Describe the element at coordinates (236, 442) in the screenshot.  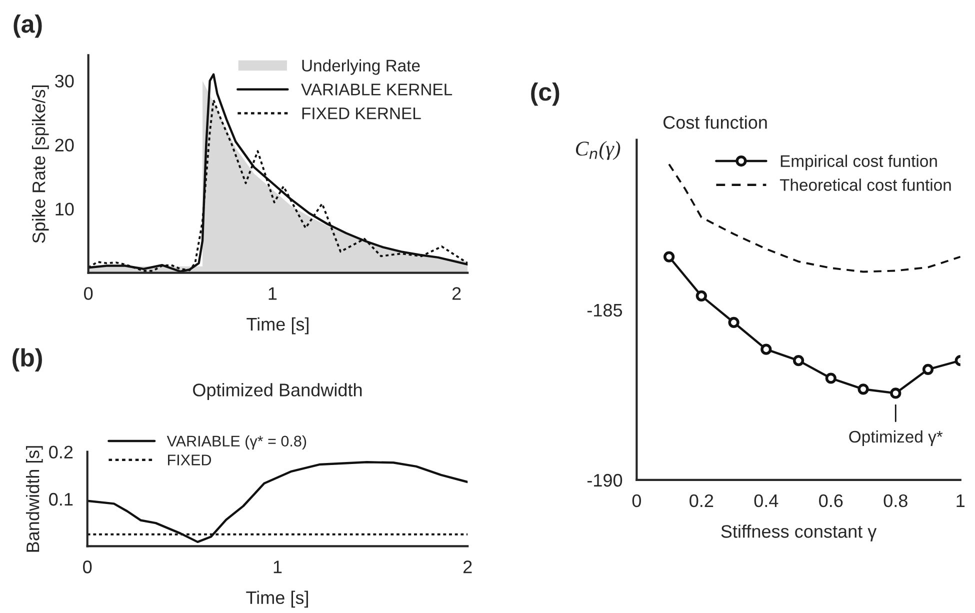
I see `legend-label: VARIABLE (γ* = 0.8)` at that location.